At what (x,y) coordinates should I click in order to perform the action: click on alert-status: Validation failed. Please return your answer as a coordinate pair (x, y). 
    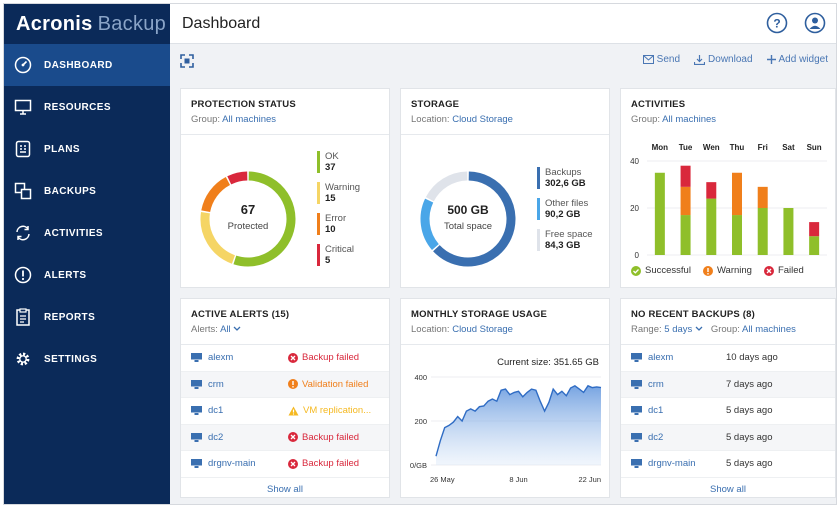
    Looking at the image, I should click on (328, 384).